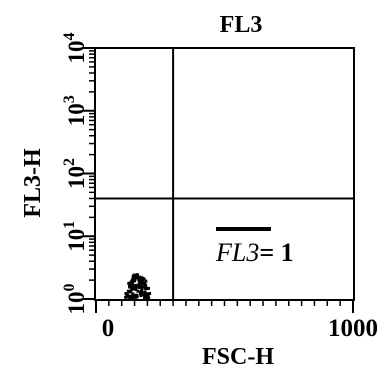 The height and width of the screenshot is (381, 386). What do you see at coordinates (75, 236) in the screenshot?
I see `y-tick-label: 10¹` at bounding box center [75, 236].